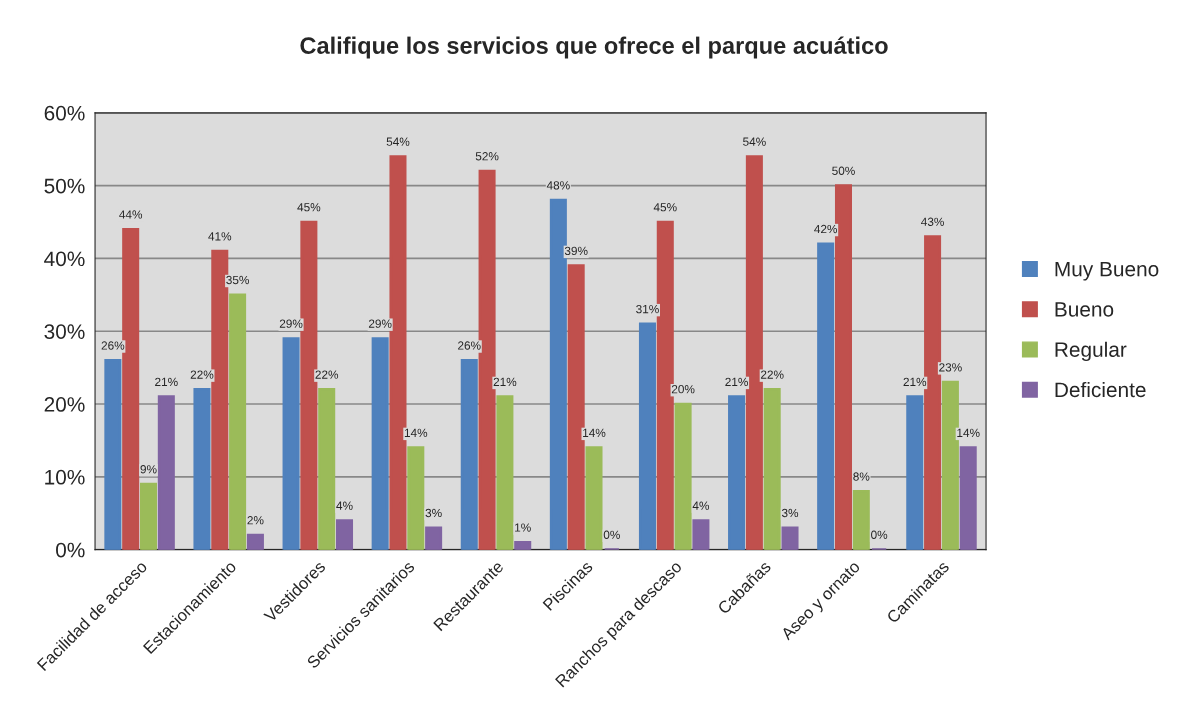 The image size is (1188, 728). What do you see at coordinates (683, 389) in the screenshot?
I see `data-label: 20%` at bounding box center [683, 389].